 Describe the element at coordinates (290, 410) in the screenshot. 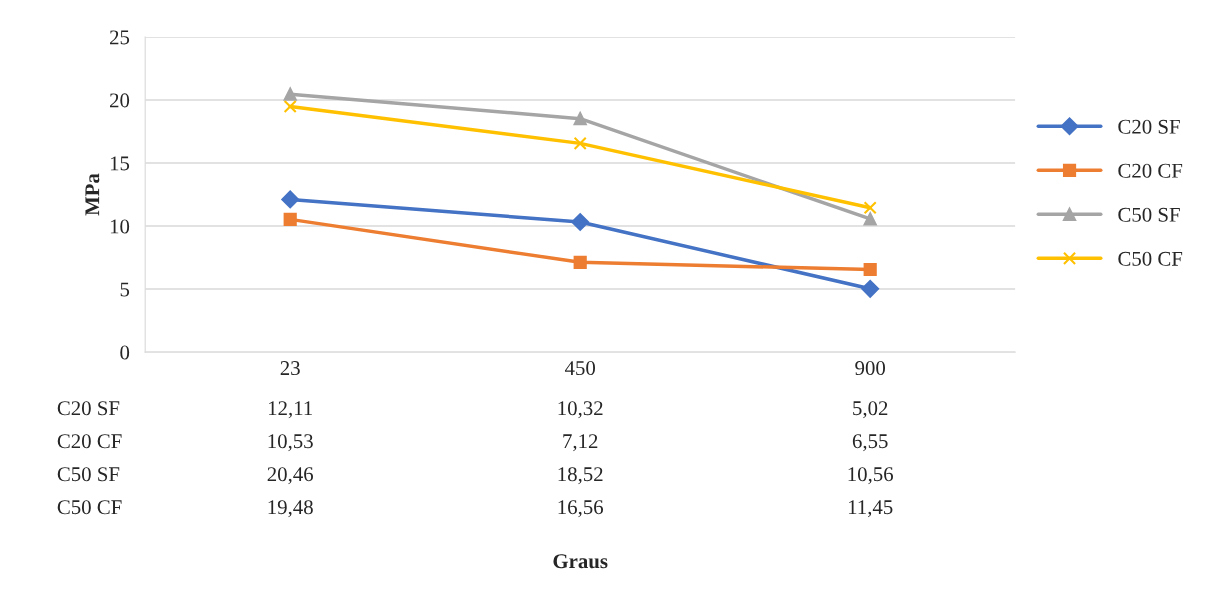

I see `data-label: 12,11` at that location.